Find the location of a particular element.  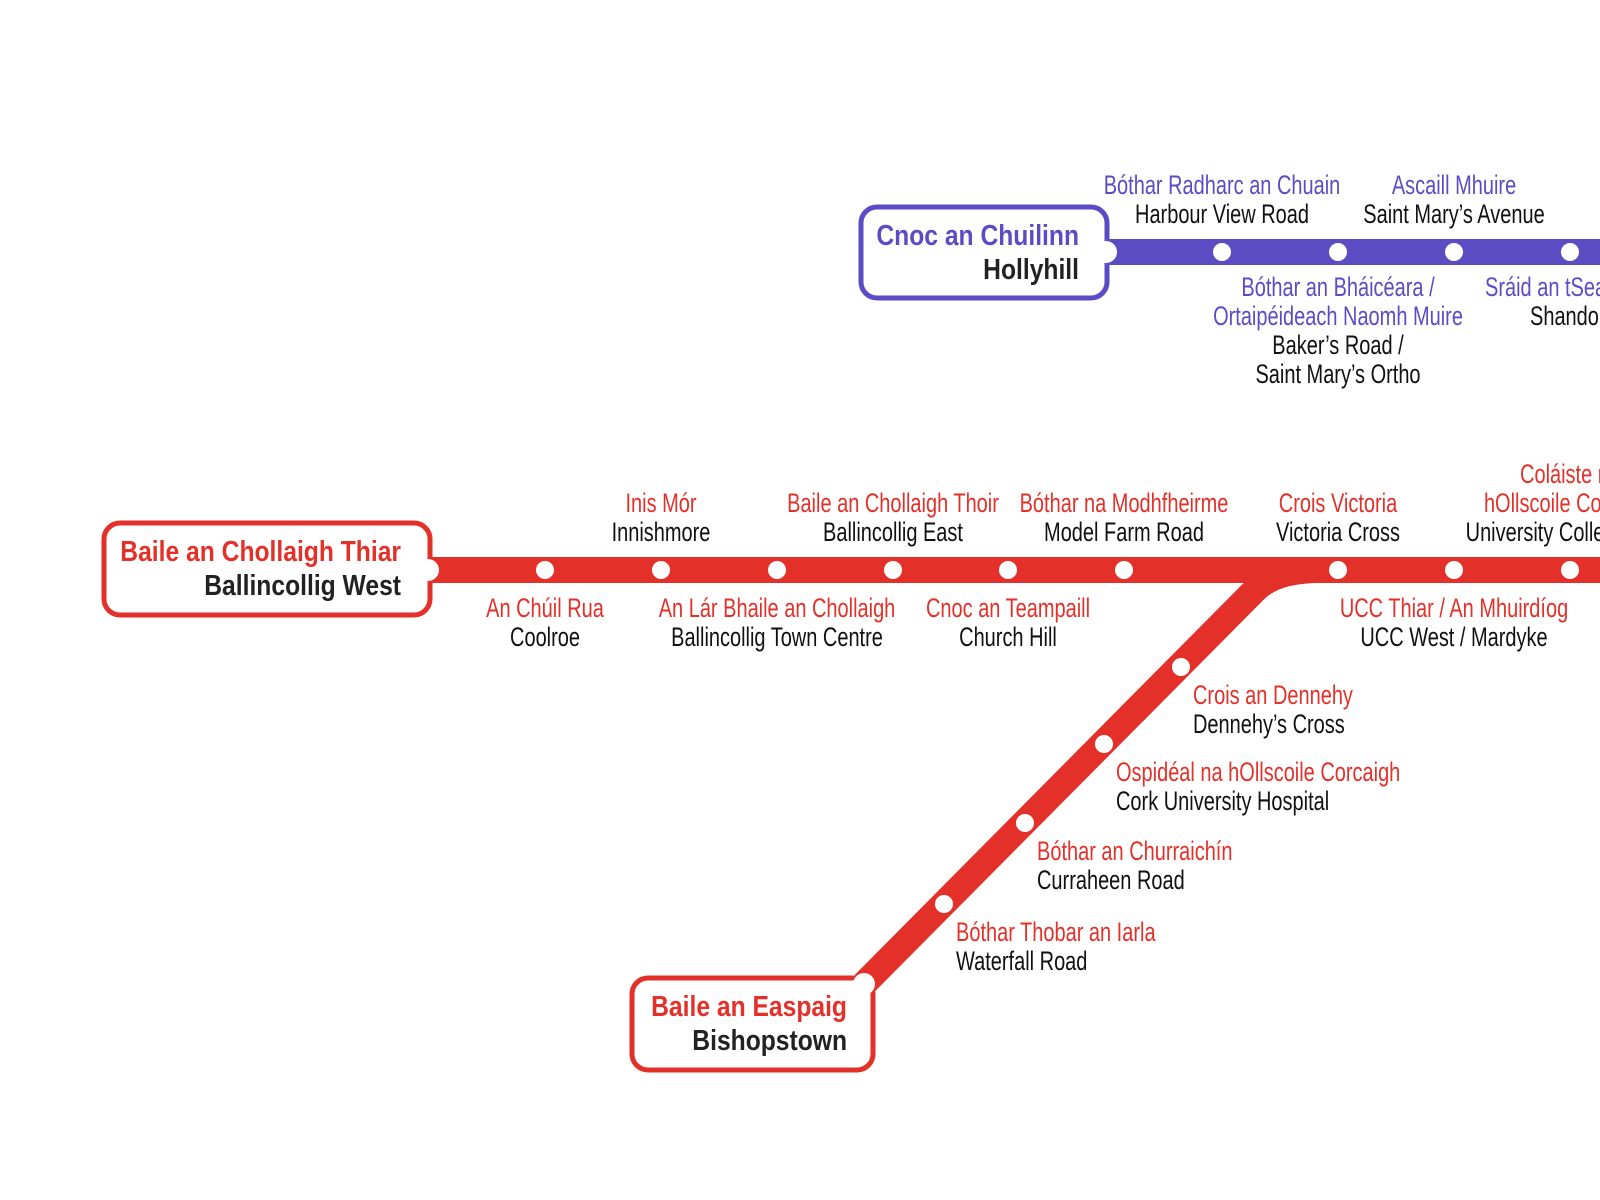

station-english-name: UCC West / Mardyke is located at coordinates (1453, 637).